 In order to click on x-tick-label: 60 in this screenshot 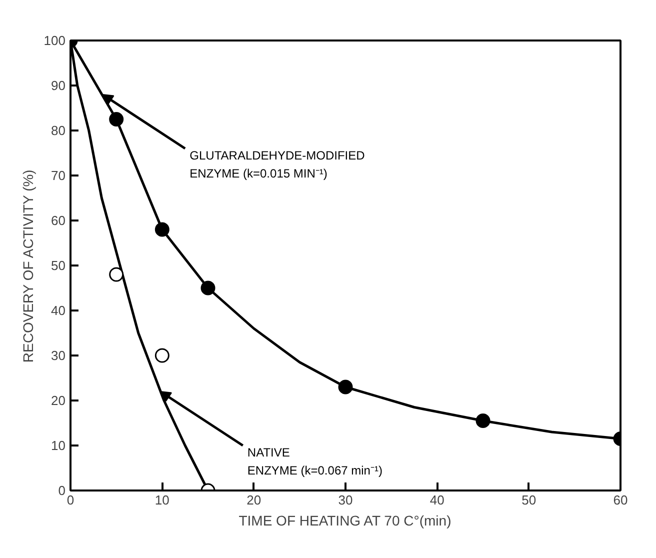, I will do `click(620, 500)`.